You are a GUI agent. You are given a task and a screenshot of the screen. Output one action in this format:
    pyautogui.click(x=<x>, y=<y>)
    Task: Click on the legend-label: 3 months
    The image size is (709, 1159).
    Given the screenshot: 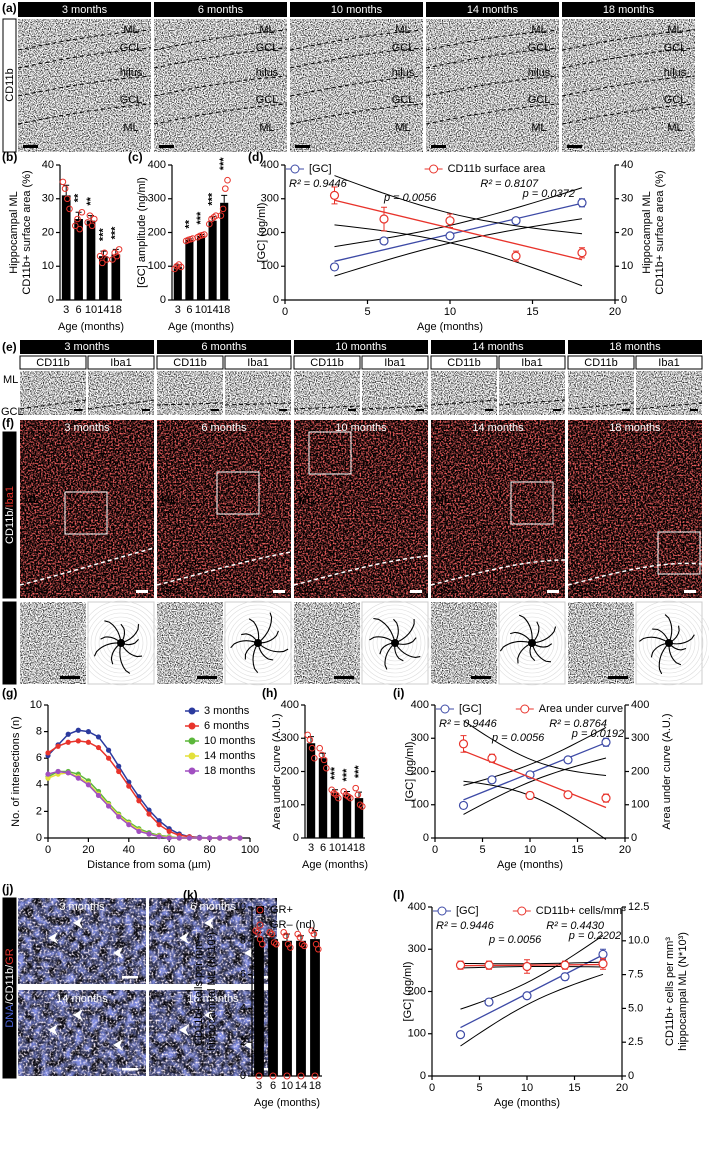 What is the action you would take?
    pyautogui.click(x=227, y=711)
    